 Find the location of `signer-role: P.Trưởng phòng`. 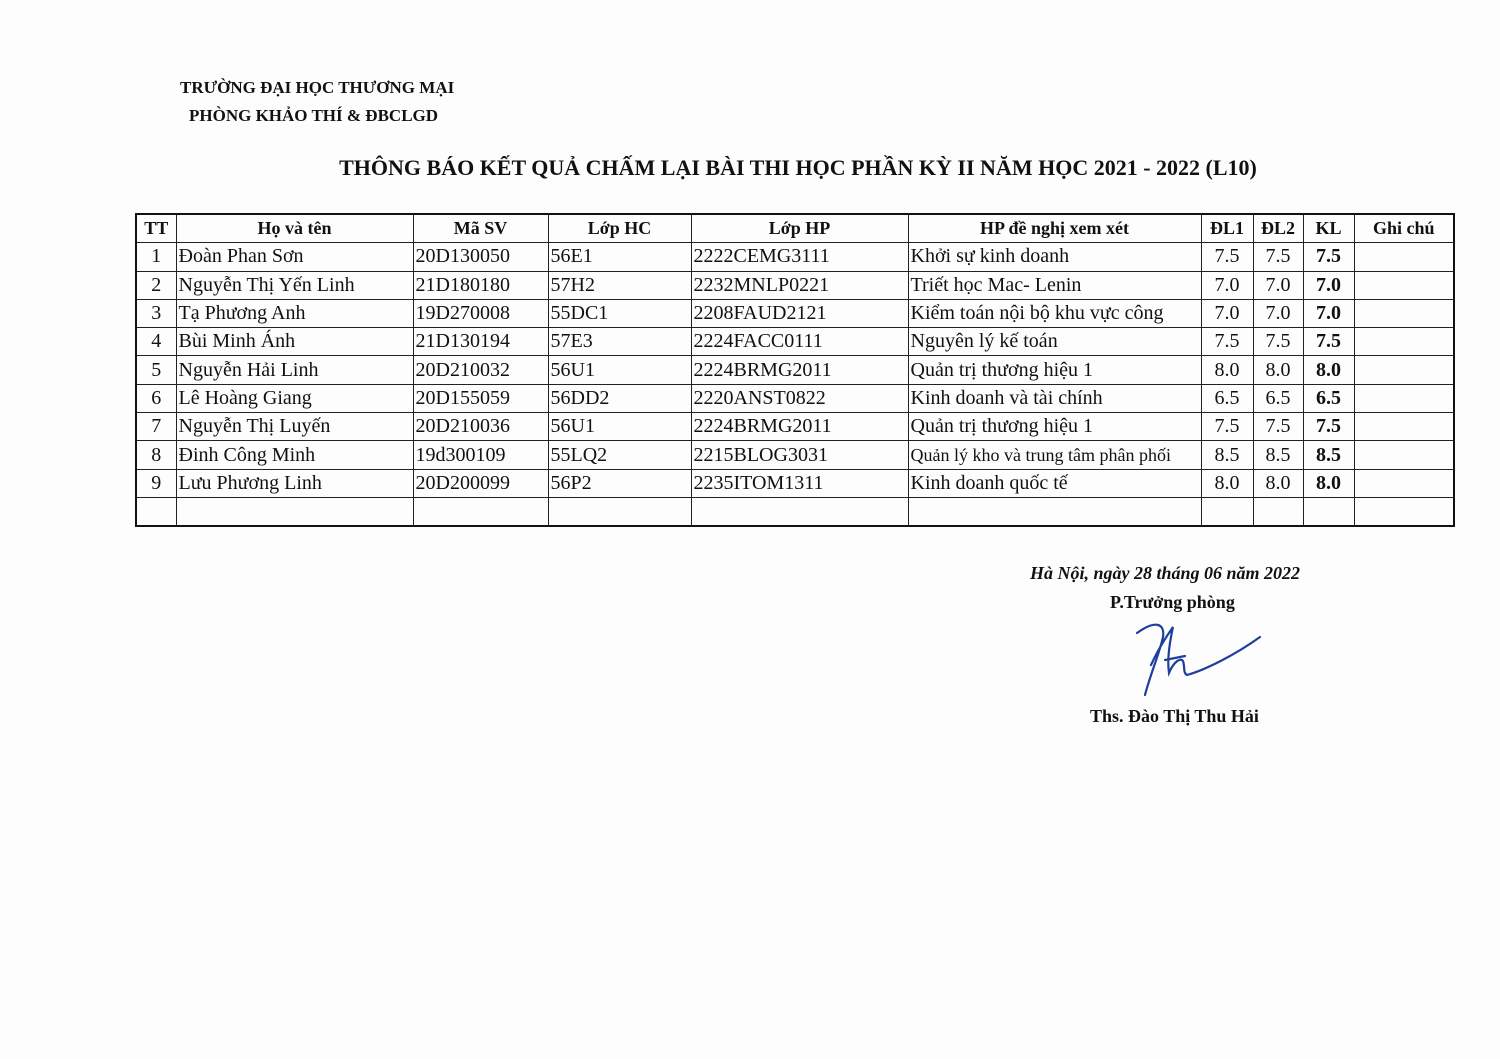

signer-role: P.Trưởng phòng is located at coordinates (1172, 602).